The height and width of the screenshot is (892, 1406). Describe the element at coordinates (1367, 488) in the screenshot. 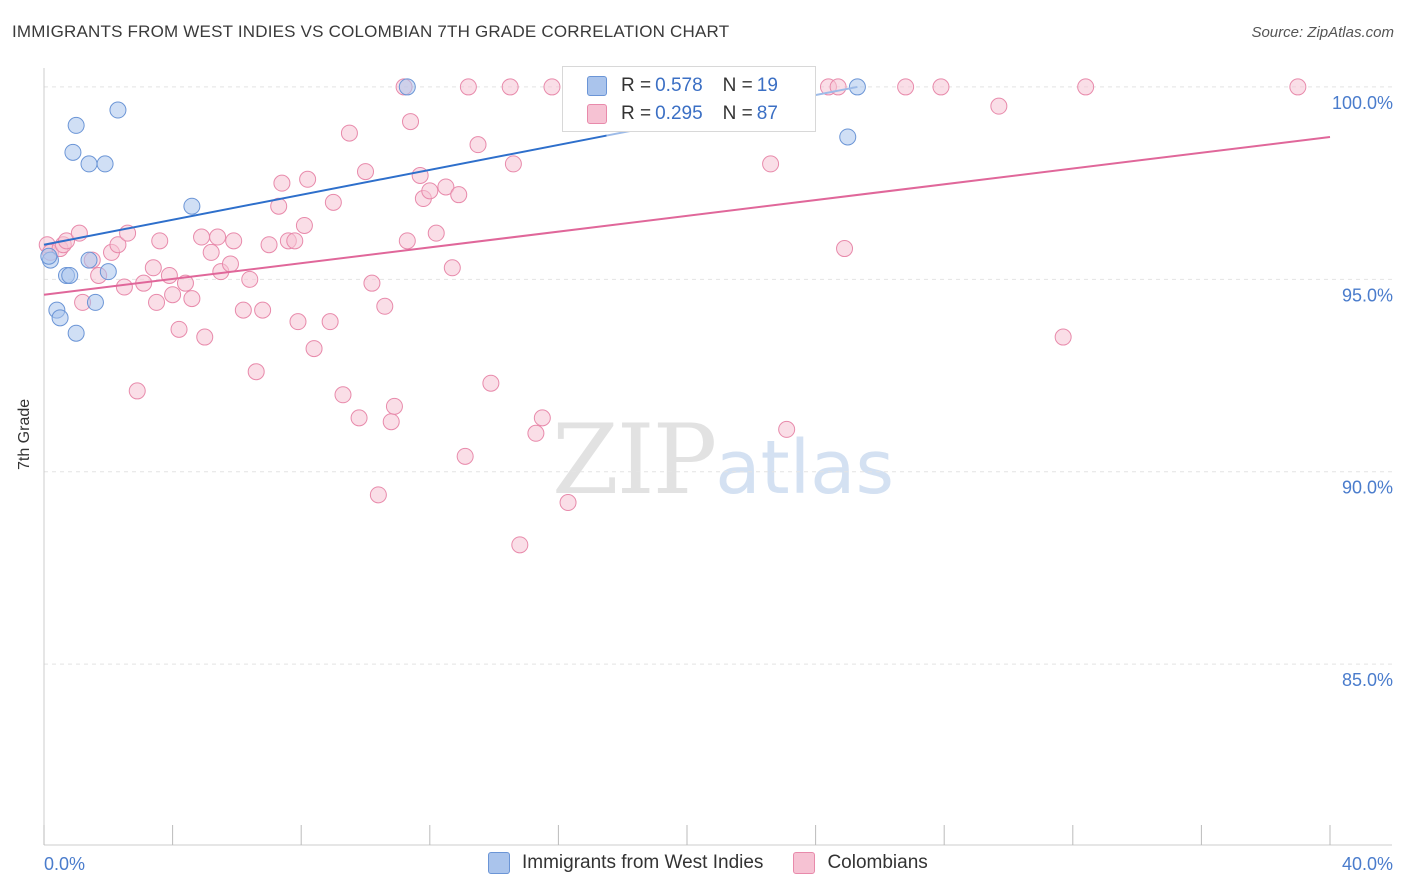

I see `y-tick-label: 90.0%` at that location.